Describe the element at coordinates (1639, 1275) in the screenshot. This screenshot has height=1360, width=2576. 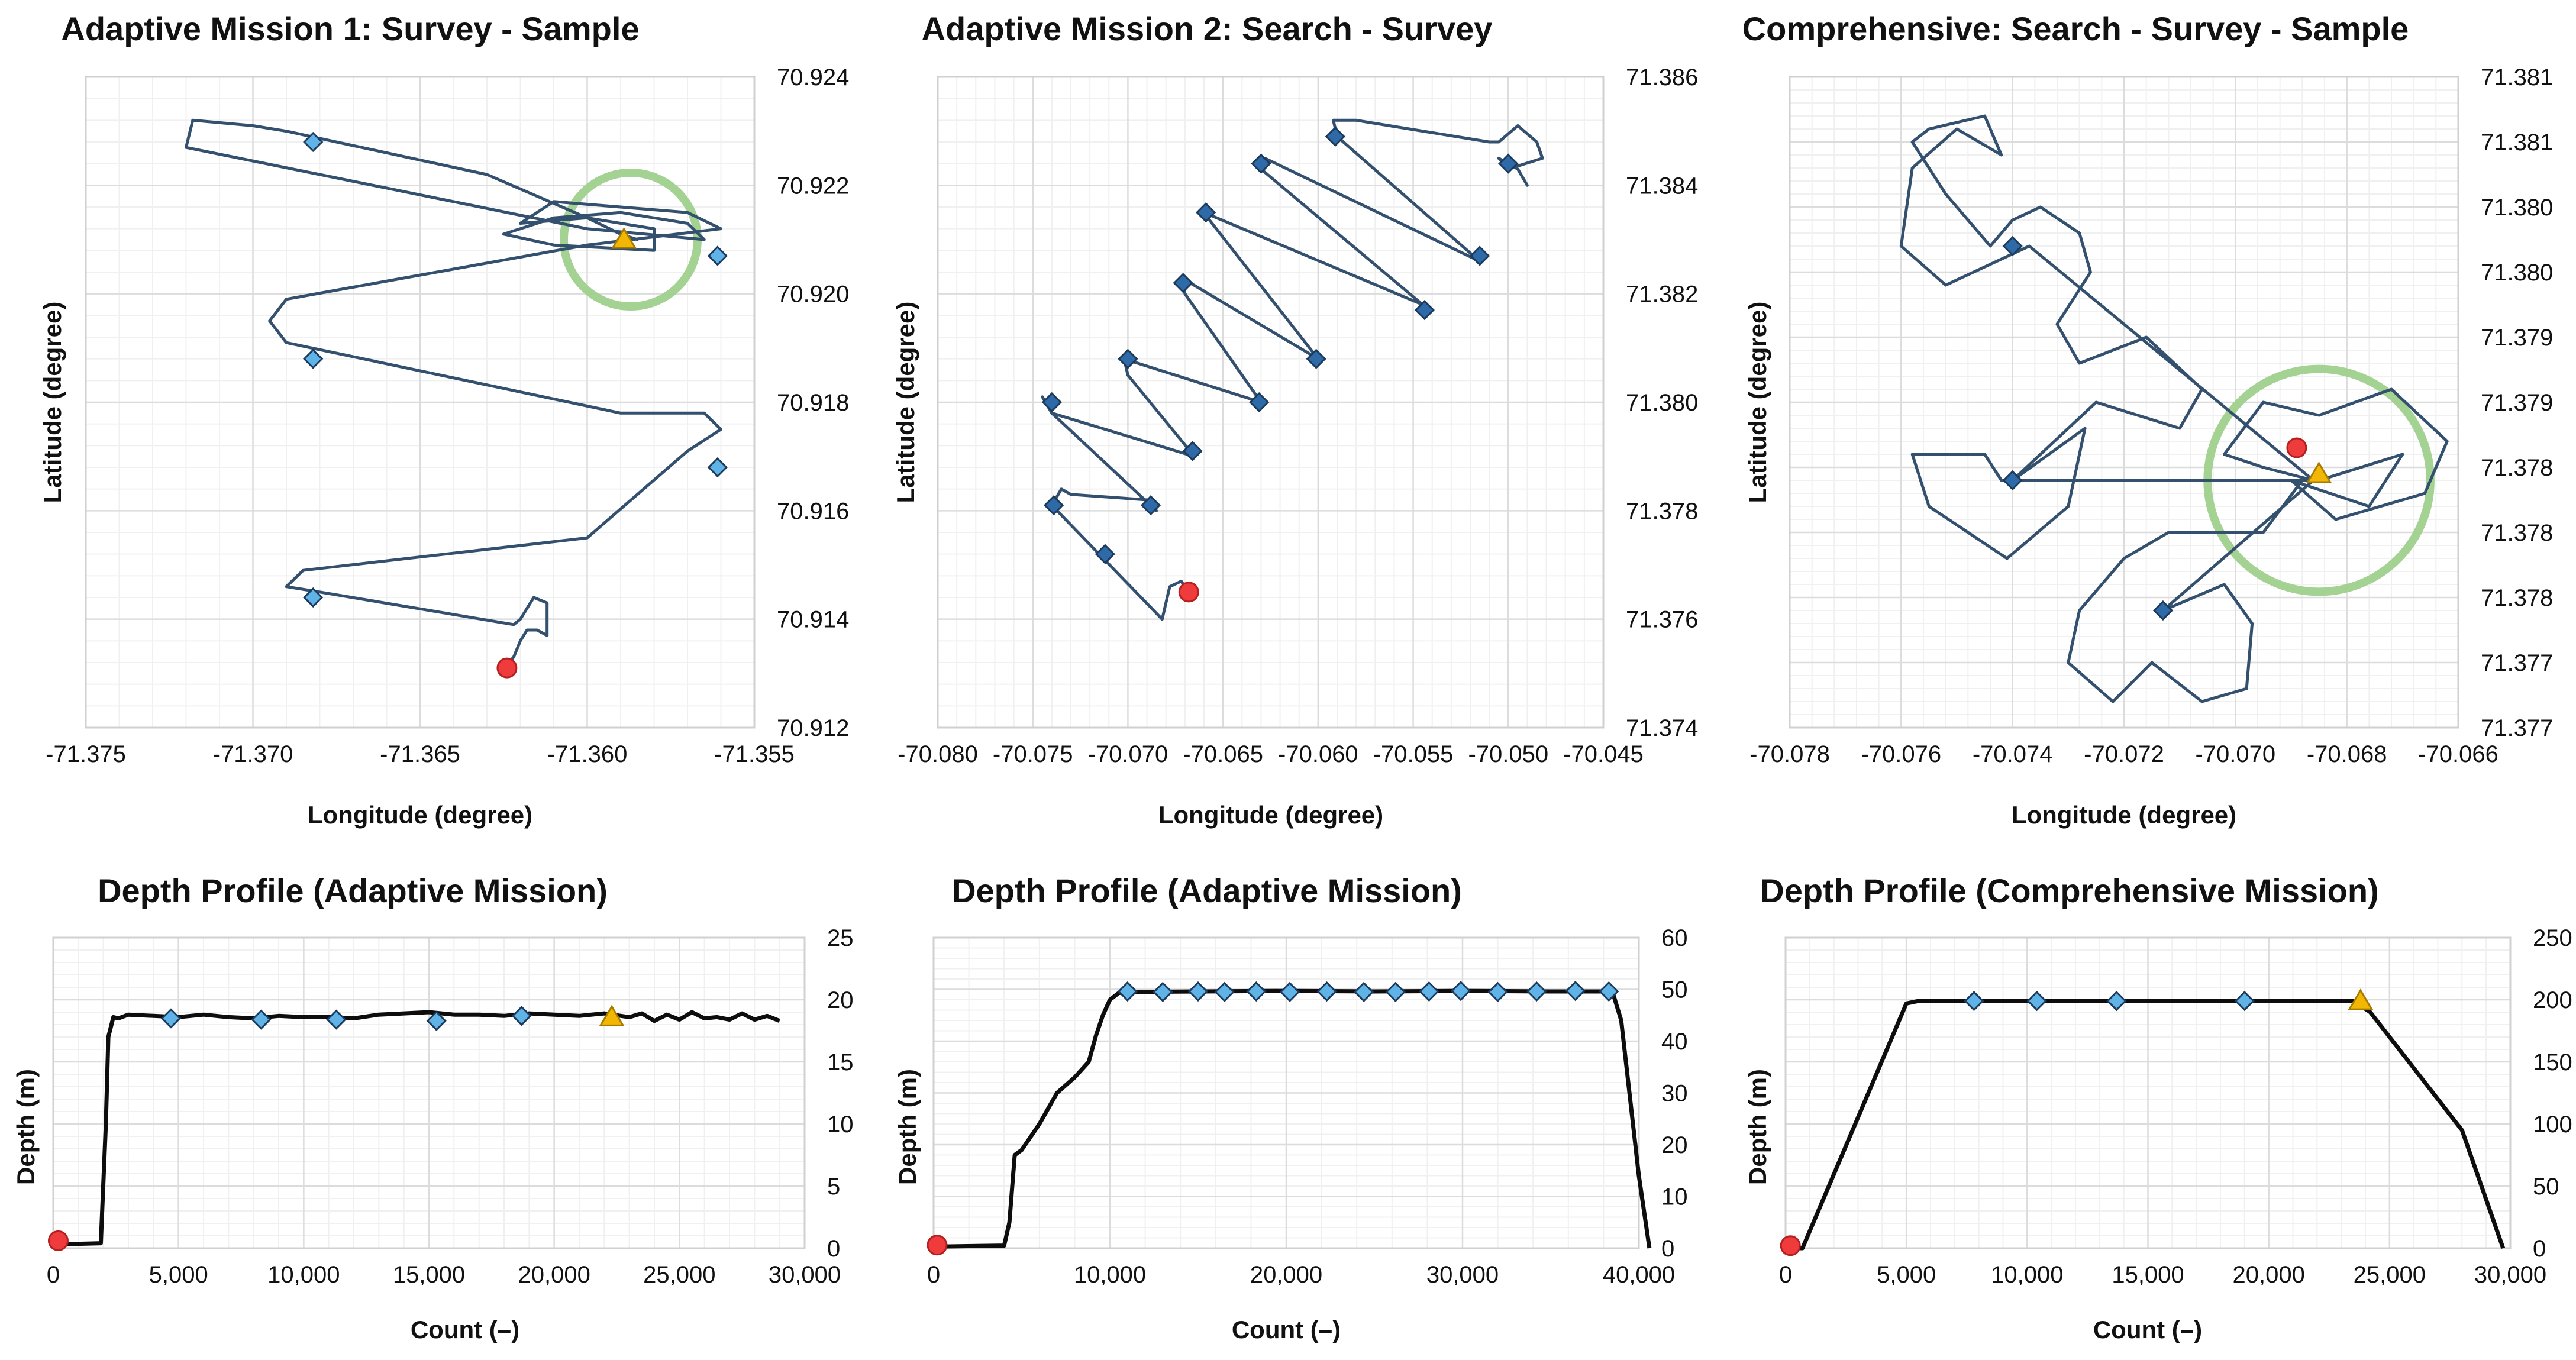
I see `x-tick-label: 40,000` at that location.